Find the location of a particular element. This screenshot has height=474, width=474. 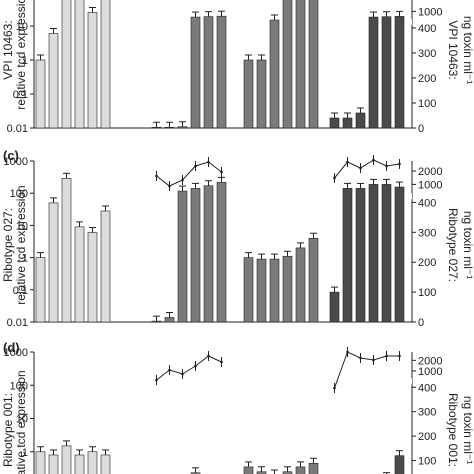

left-axis-label-line1: Ribotype 001: is located at coordinates (8, 430).